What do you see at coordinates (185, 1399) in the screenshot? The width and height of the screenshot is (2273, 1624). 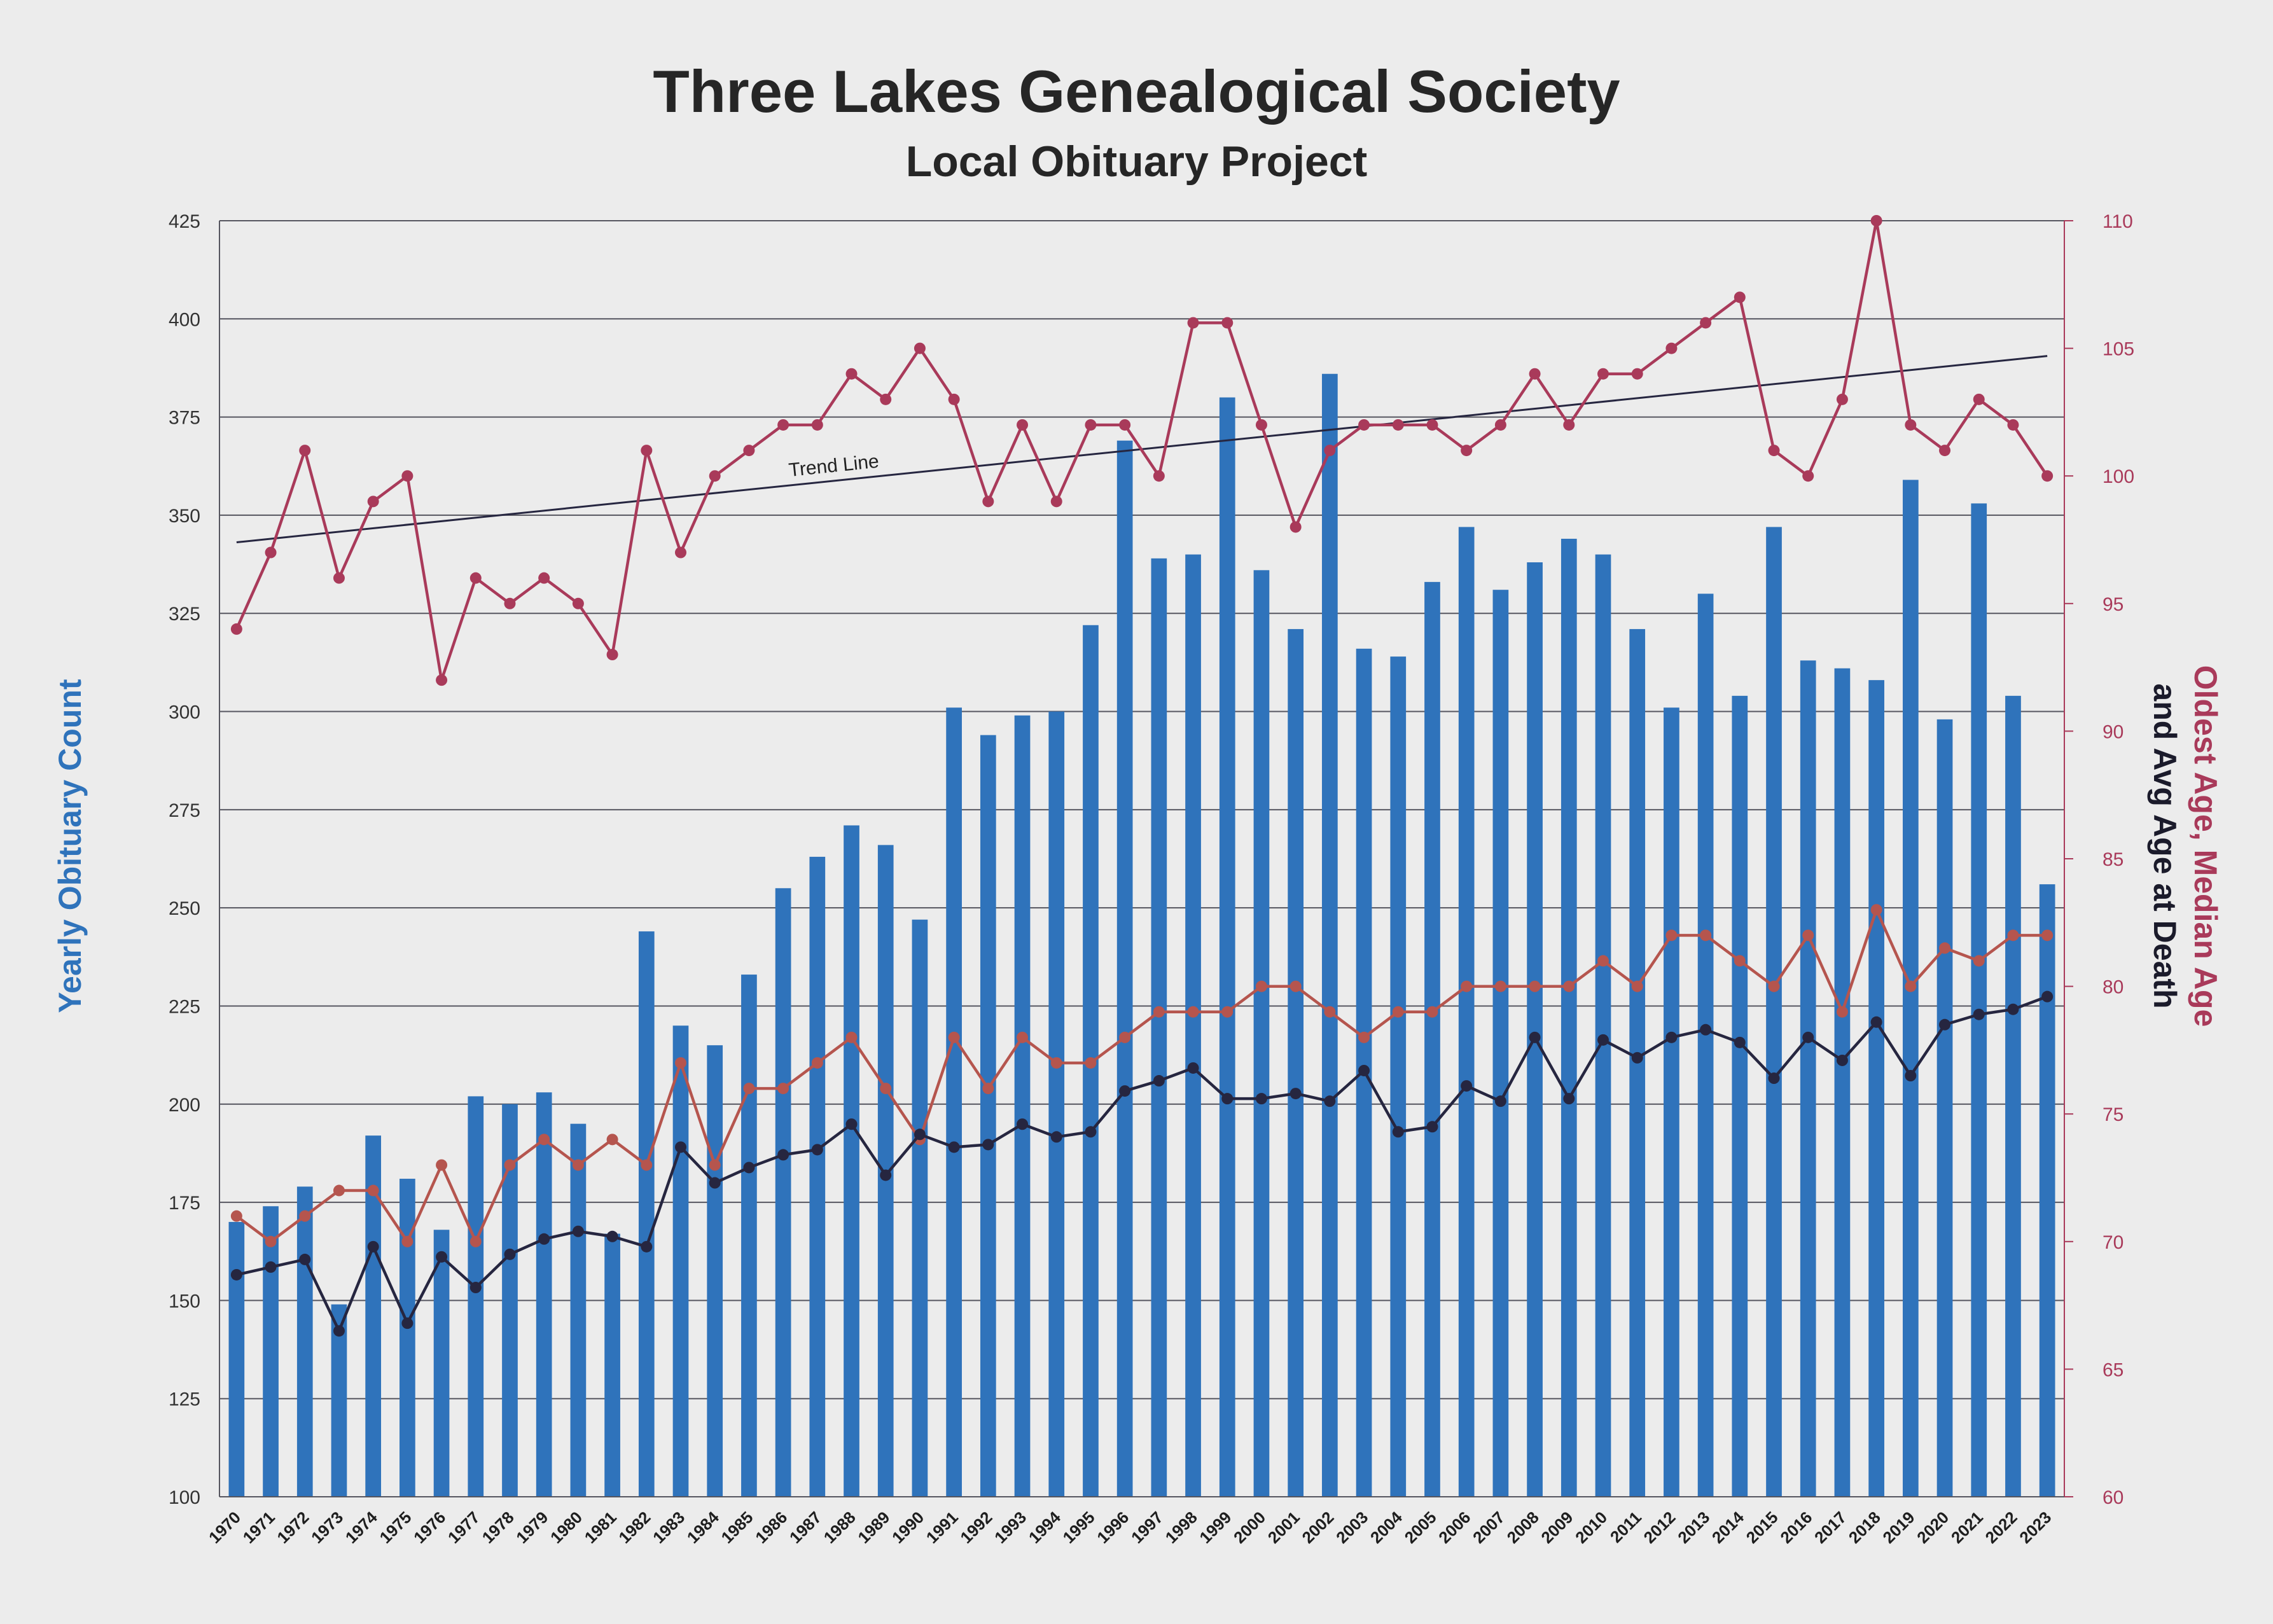 I see `y-left-tick-label: 125` at bounding box center [185, 1399].